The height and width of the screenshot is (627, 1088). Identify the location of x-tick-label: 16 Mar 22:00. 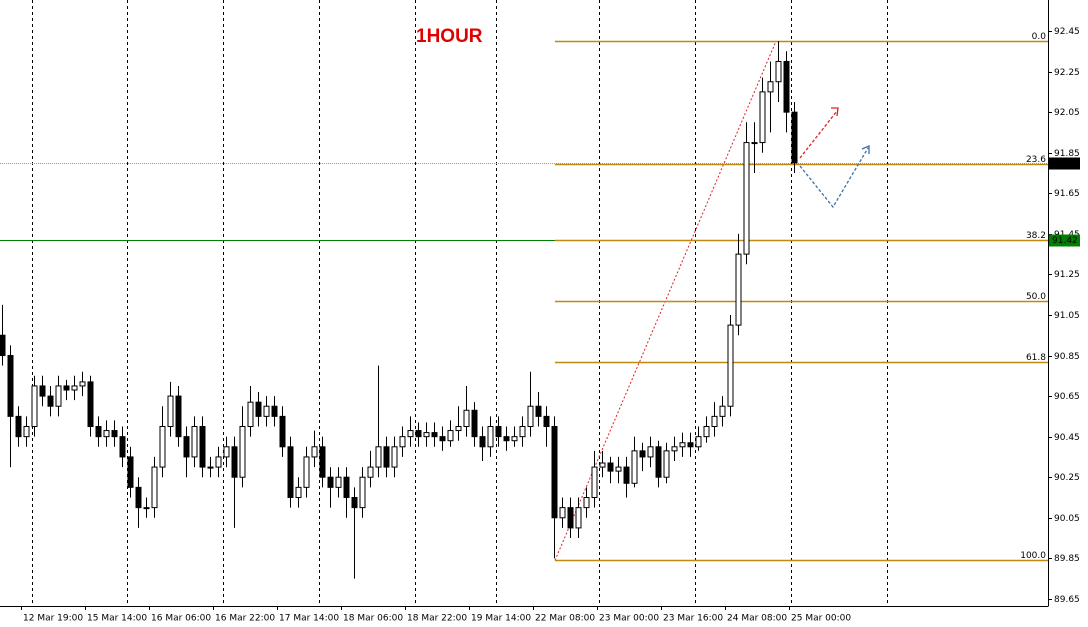
(245, 619).